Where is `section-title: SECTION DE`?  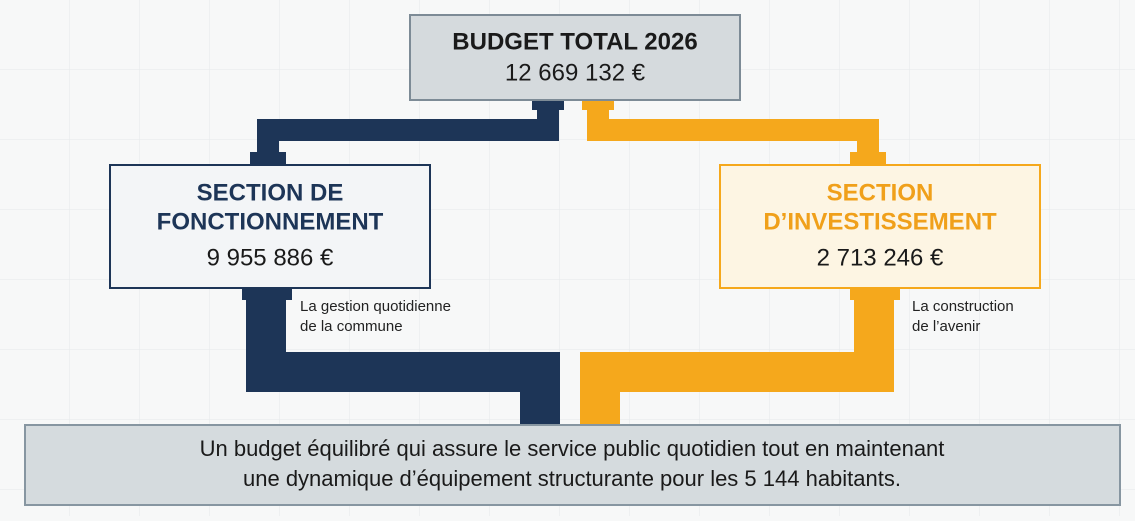 section-title: SECTION DE is located at coordinates (270, 192).